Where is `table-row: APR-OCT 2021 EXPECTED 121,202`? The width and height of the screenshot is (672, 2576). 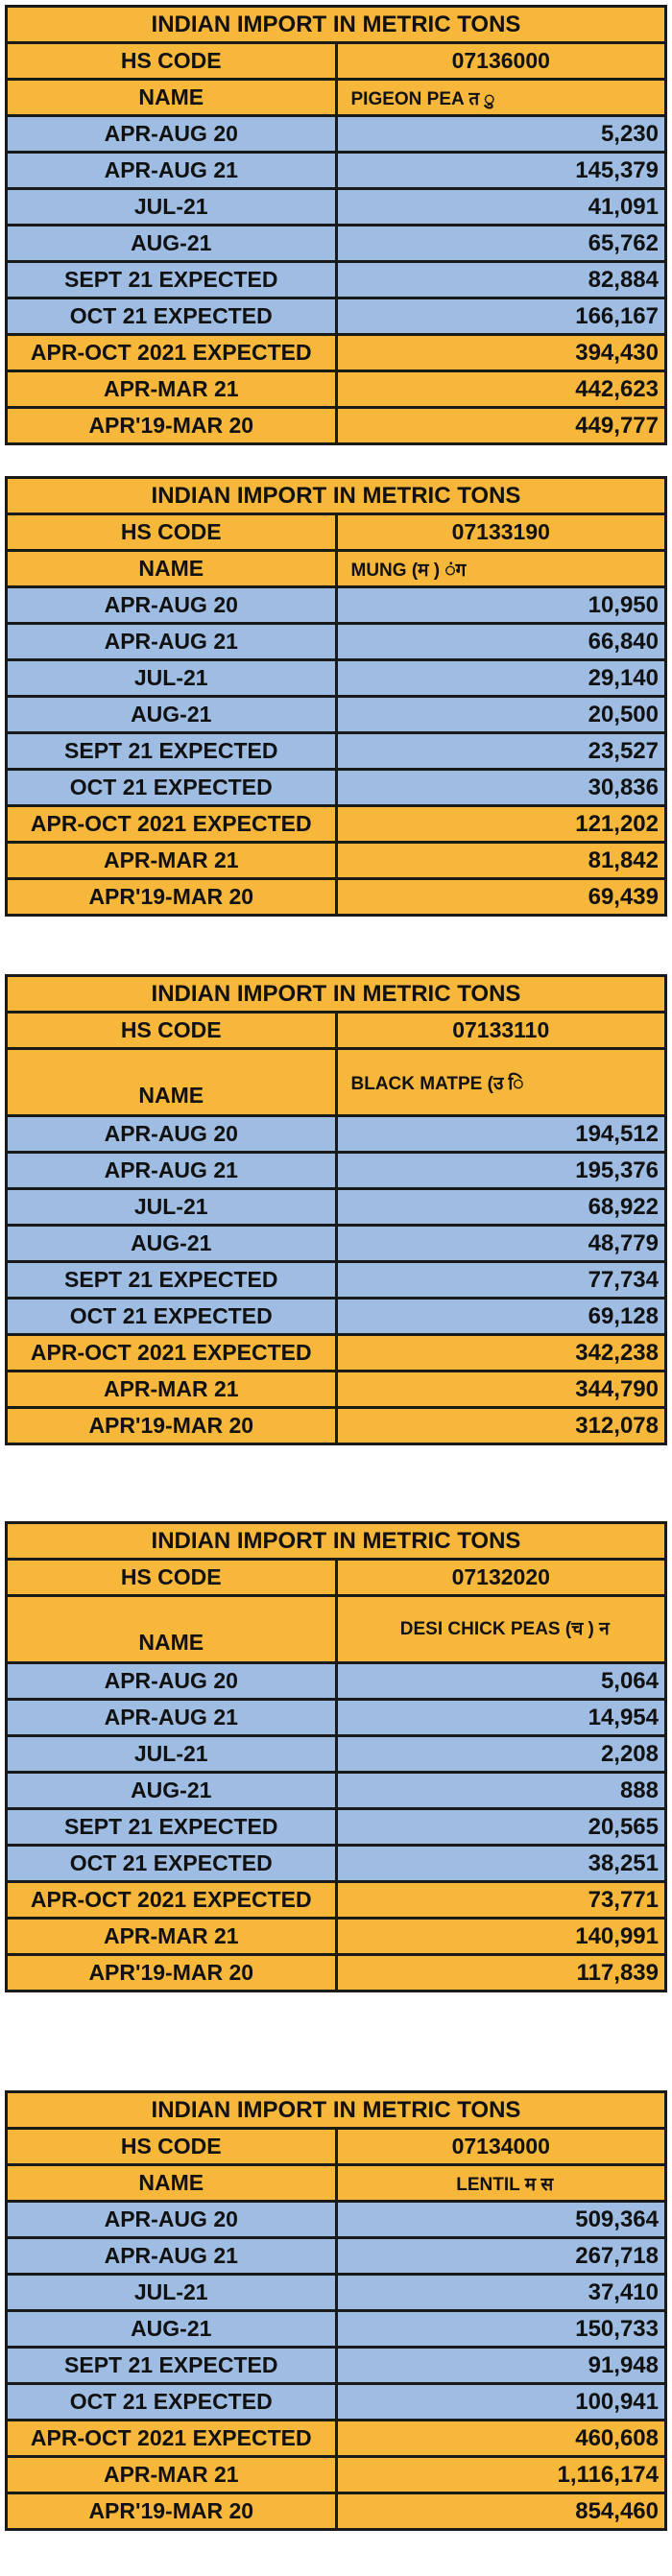
table-row: APR-OCT 2021 EXPECTED 121,202 is located at coordinates (336, 824).